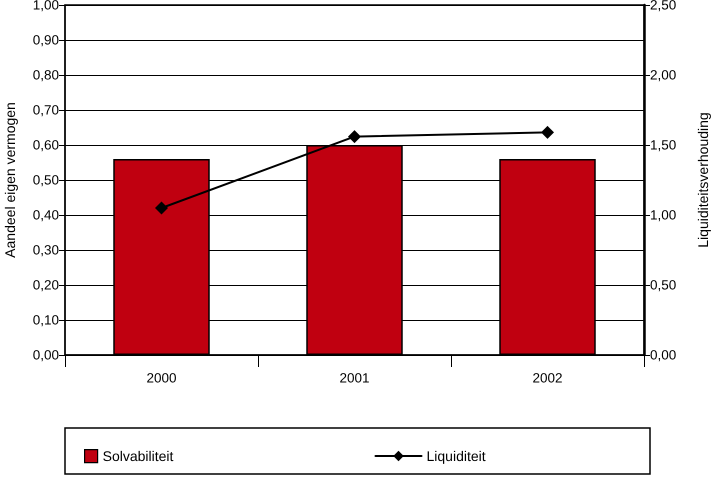 This screenshot has height=477, width=716. I want to click on x-tick-label: 2002, so click(547, 378).